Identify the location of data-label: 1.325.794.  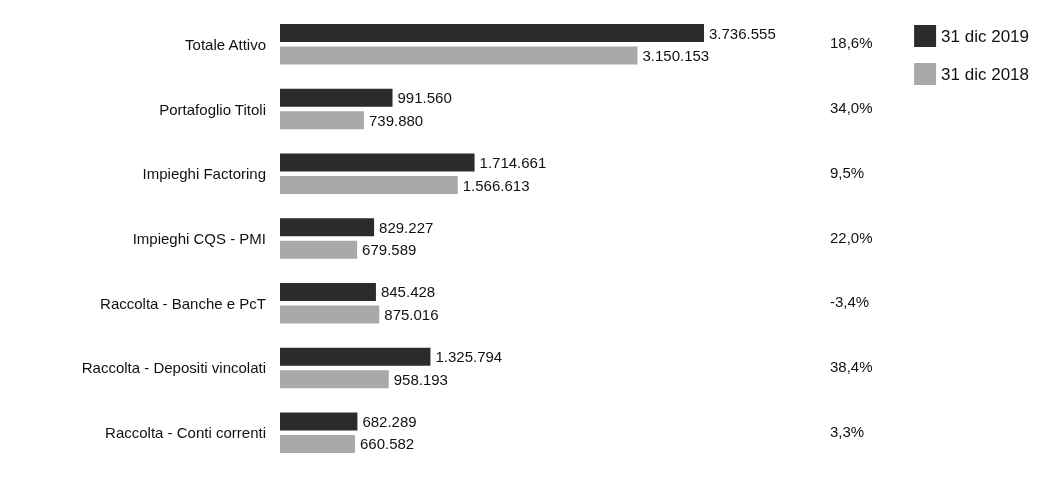
(469, 357).